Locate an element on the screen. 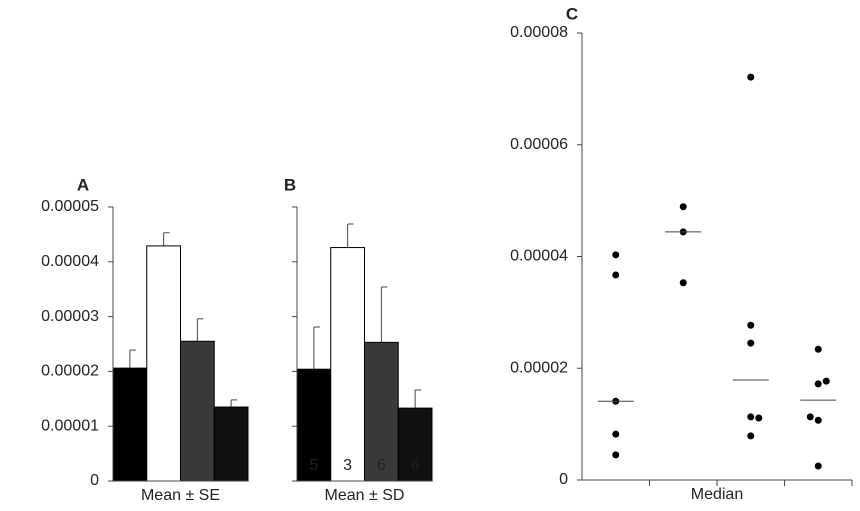 The width and height of the screenshot is (860, 511). bar-n-label: 3 is located at coordinates (347, 465).